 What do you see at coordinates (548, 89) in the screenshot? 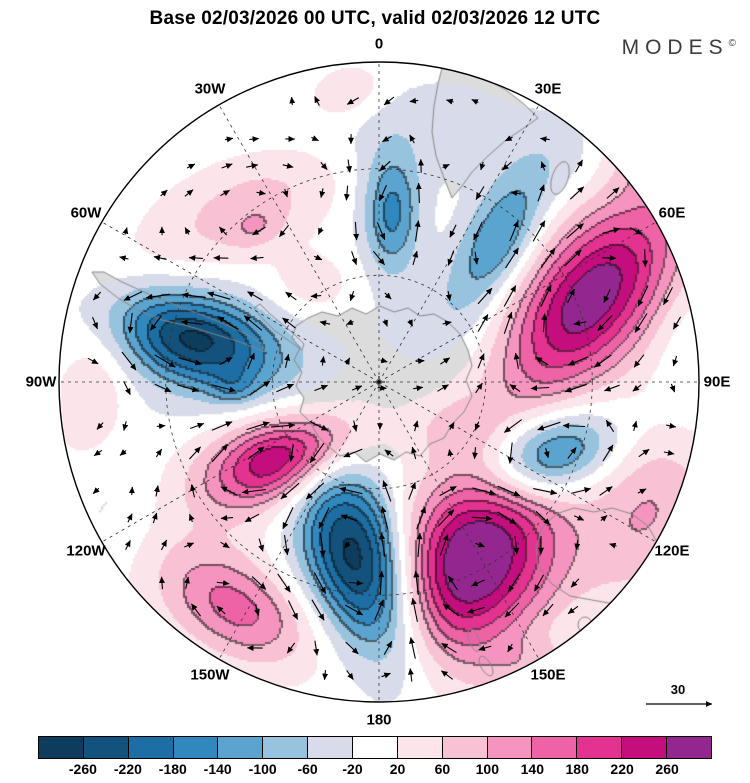
I see `meridian-label-30E: 30E` at bounding box center [548, 89].